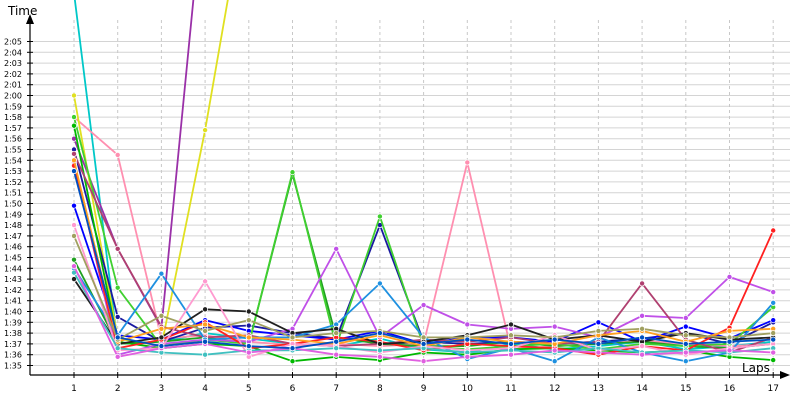 This screenshot has width=800, height=404. What do you see at coordinates (13, 171) in the screenshot?
I see `y-tick-label: 1:53` at bounding box center [13, 171].